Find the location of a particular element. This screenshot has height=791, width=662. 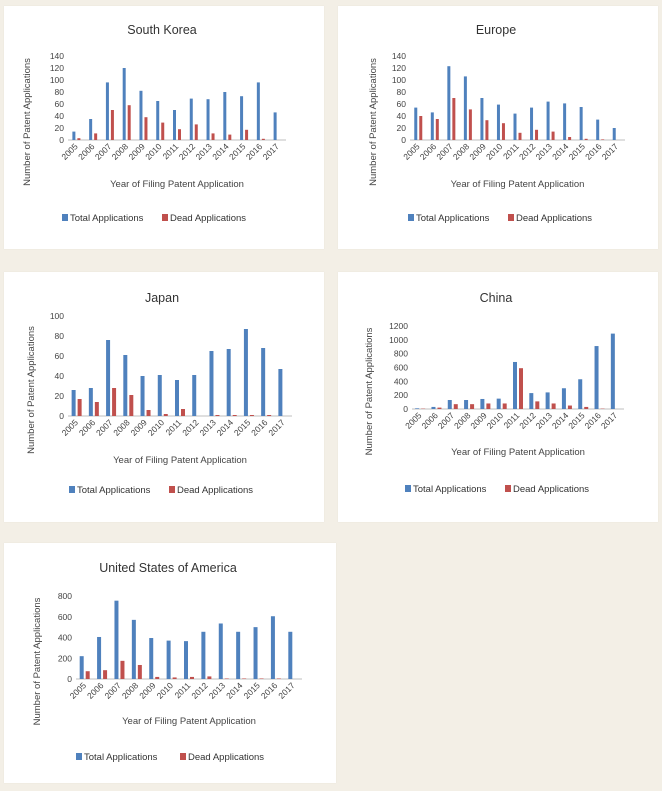

legend-label: Dead Applications is located at coordinates (554, 218).